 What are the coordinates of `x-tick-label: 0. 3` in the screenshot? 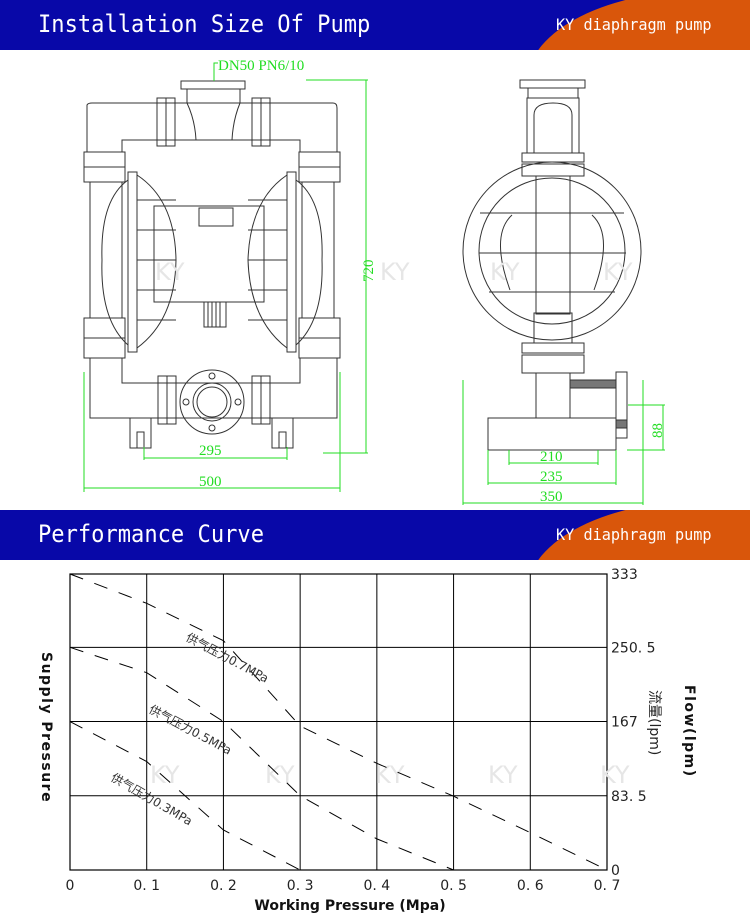 It's located at (300, 886).